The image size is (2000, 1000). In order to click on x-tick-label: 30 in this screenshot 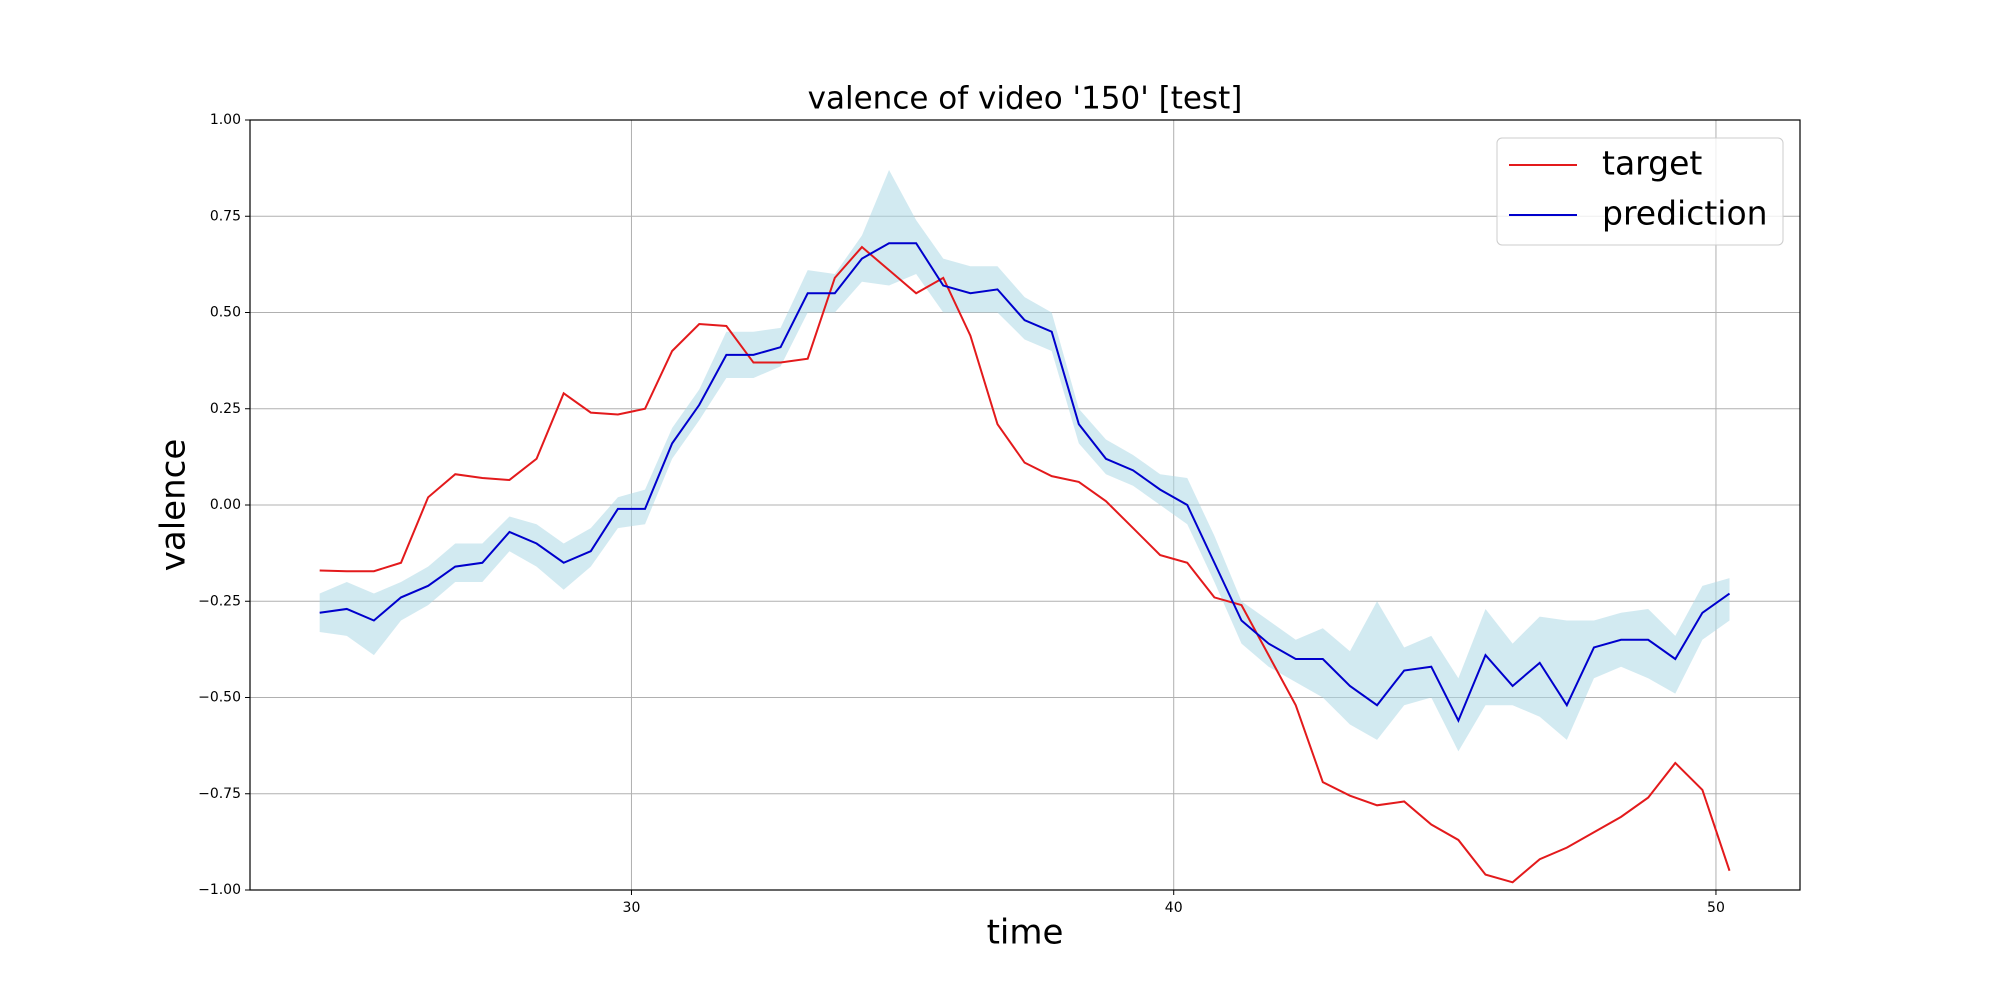, I will do `click(632, 908)`.